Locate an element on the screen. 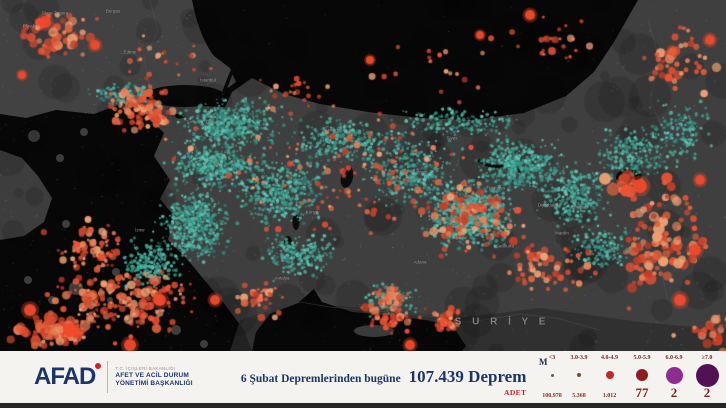  afad-logo-text: AFAD is located at coordinates (65, 376).